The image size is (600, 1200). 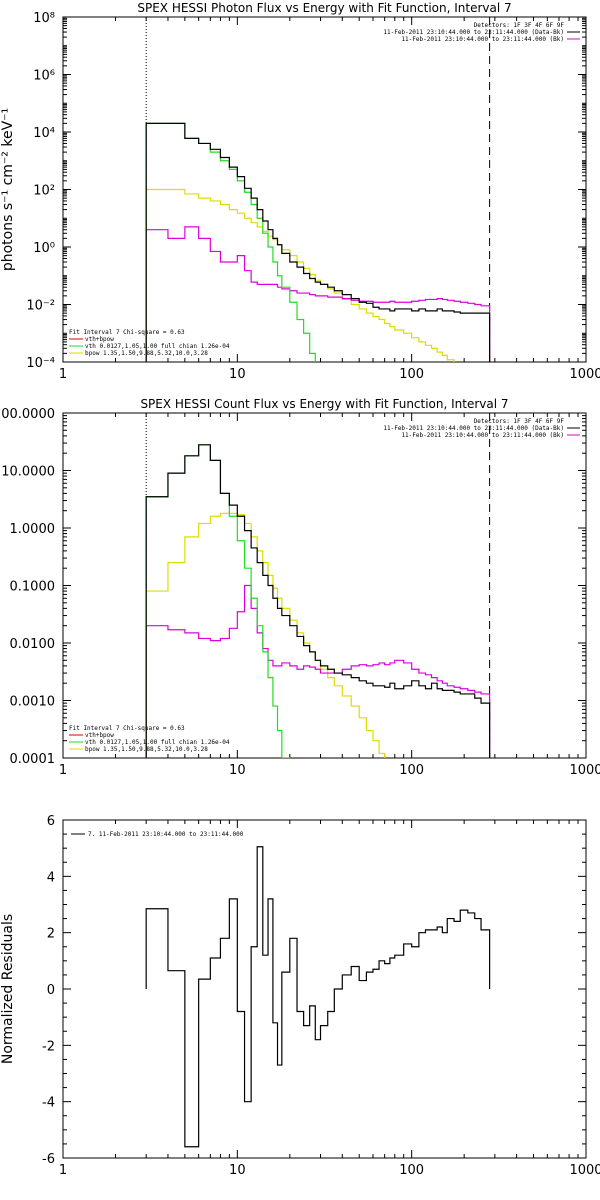 I want to click on y-tick-label: -4, so click(x=48, y=1103).